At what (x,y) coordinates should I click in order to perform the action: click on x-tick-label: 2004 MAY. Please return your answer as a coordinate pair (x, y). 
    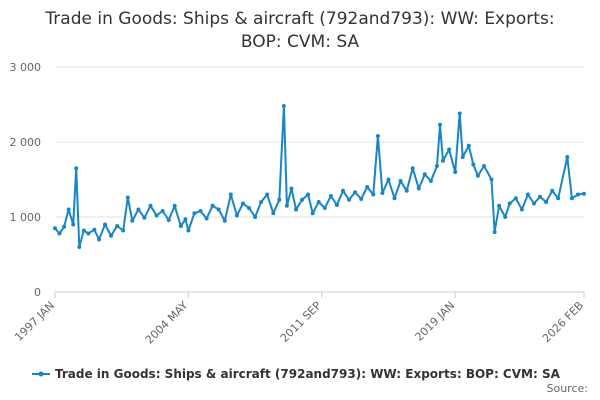
    Looking at the image, I should click on (167, 323).